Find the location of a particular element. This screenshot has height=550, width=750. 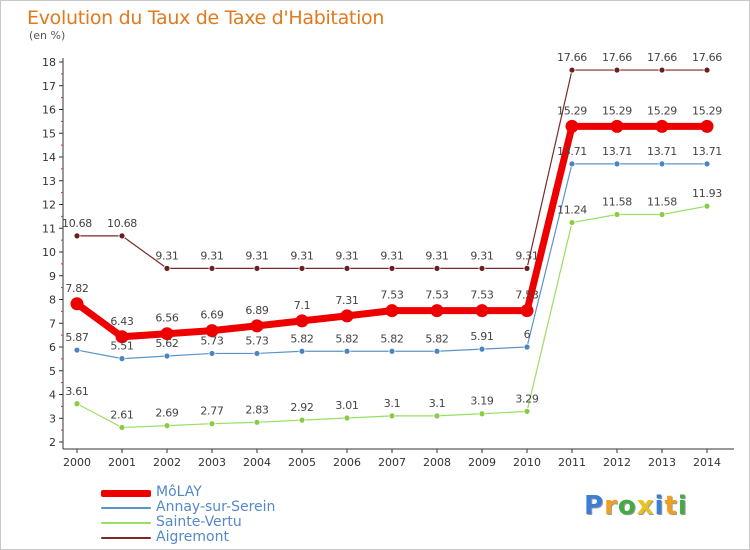

y-tick-label: 8 is located at coordinates (52, 300).